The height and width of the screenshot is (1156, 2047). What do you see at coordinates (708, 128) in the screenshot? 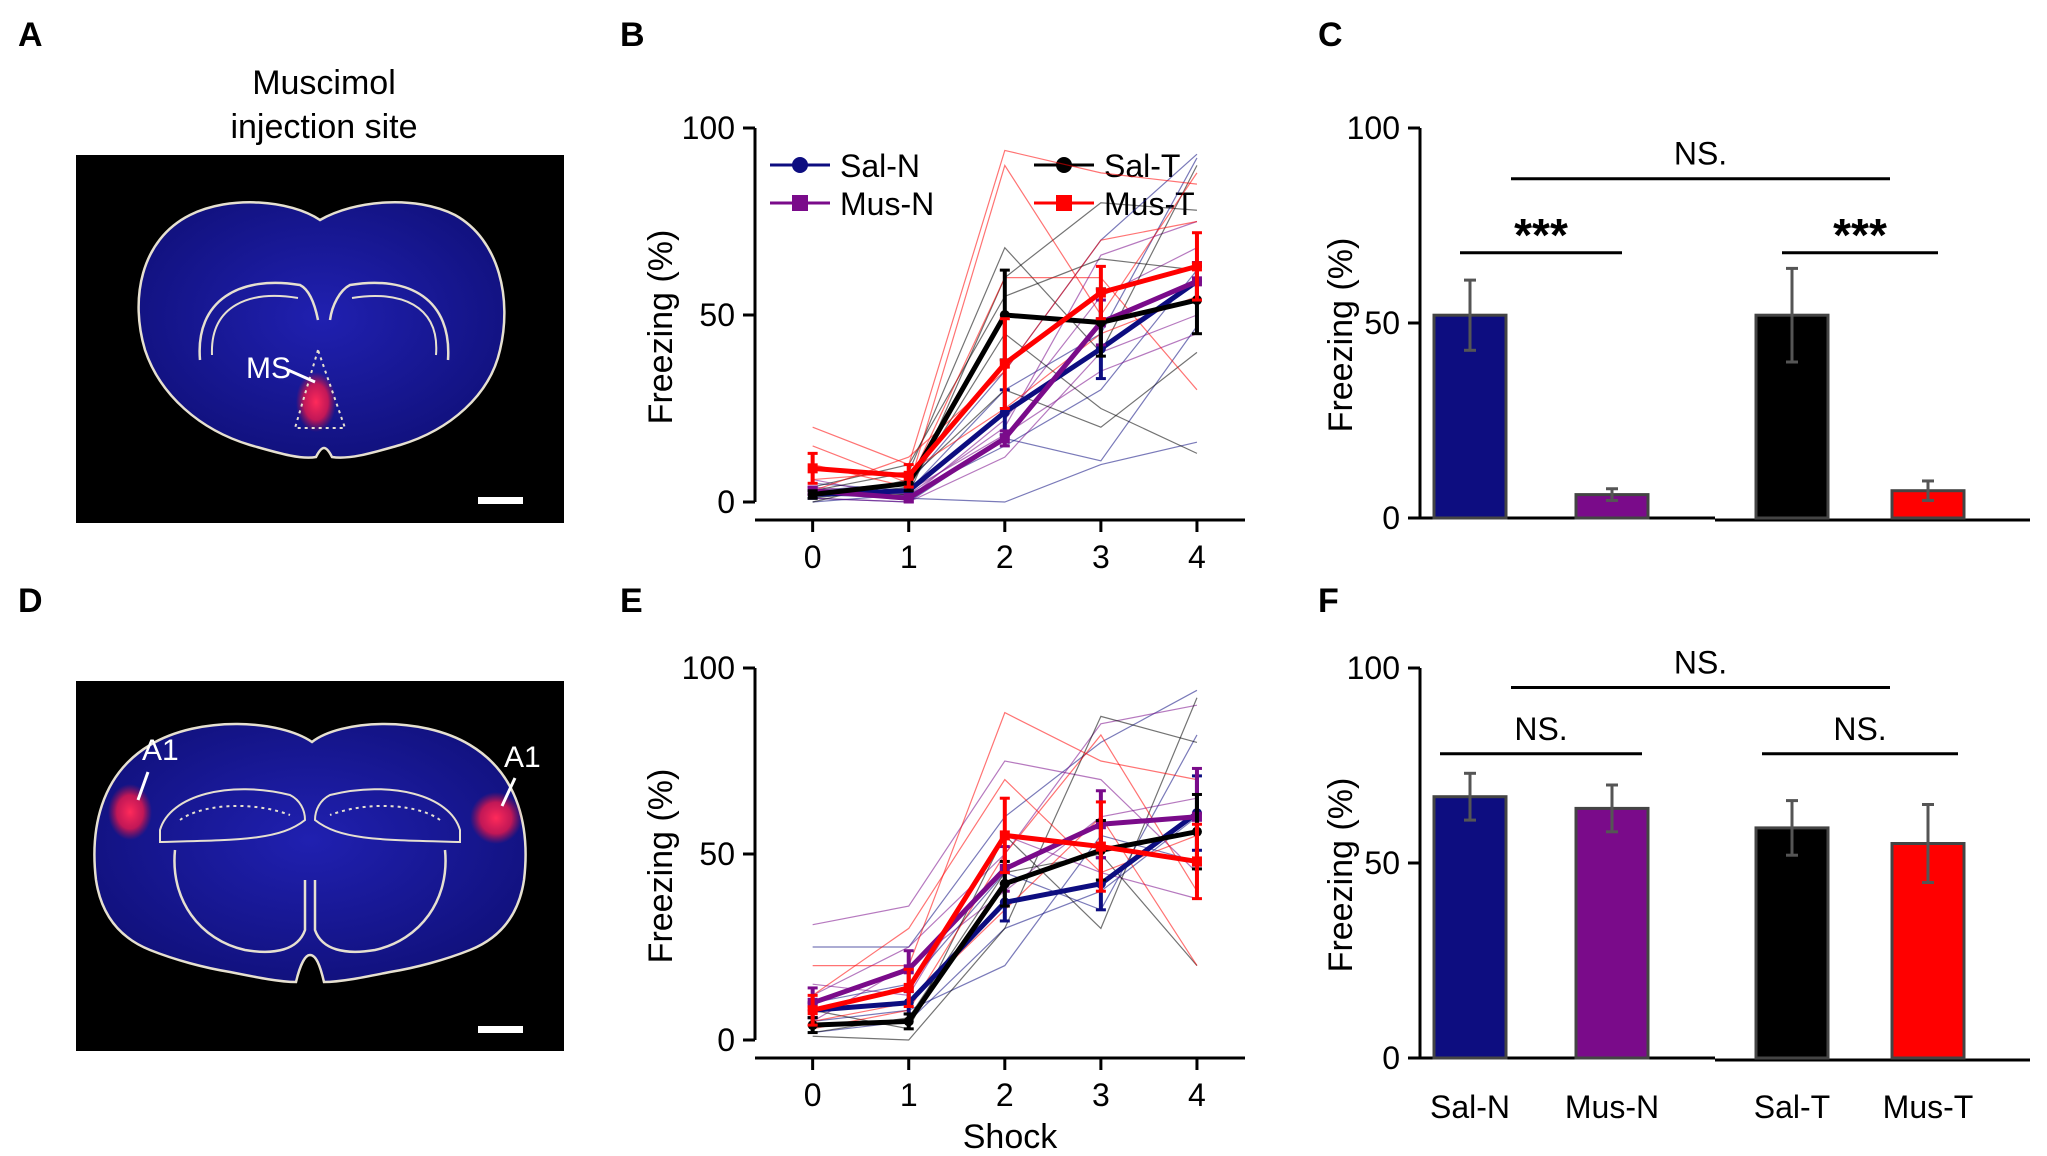
I see `chart-b-y-tick-label: 100` at bounding box center [708, 128].